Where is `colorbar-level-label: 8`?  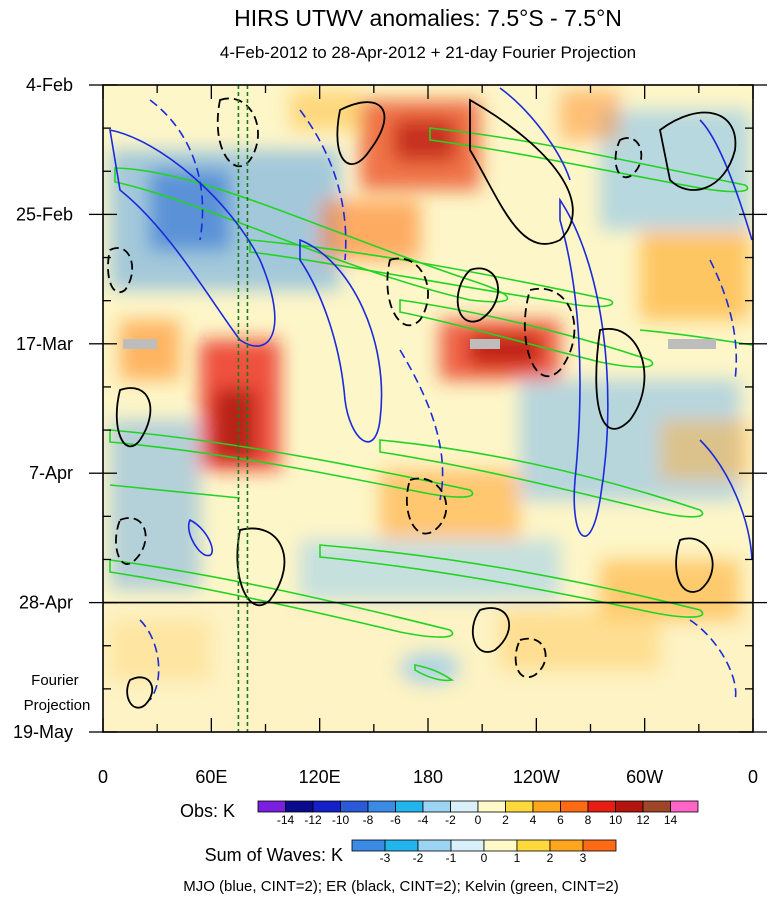
colorbar-level-label: 8 is located at coordinates (588, 820).